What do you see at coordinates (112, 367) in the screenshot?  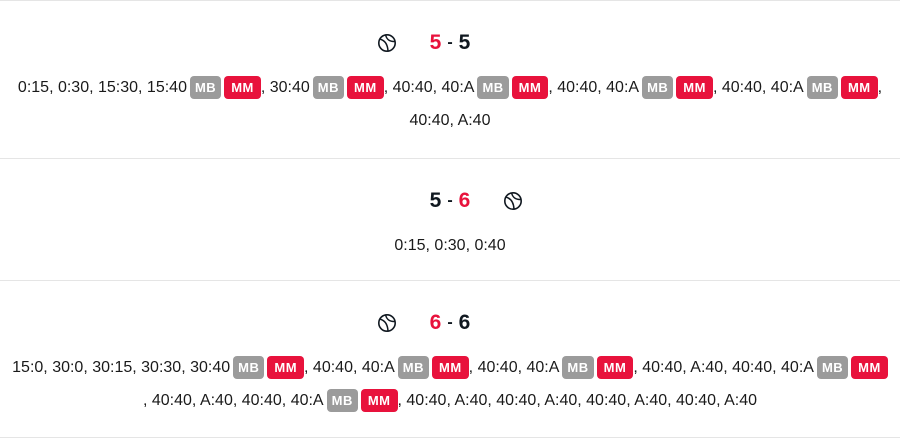 I see `point-score: 30:15` at bounding box center [112, 367].